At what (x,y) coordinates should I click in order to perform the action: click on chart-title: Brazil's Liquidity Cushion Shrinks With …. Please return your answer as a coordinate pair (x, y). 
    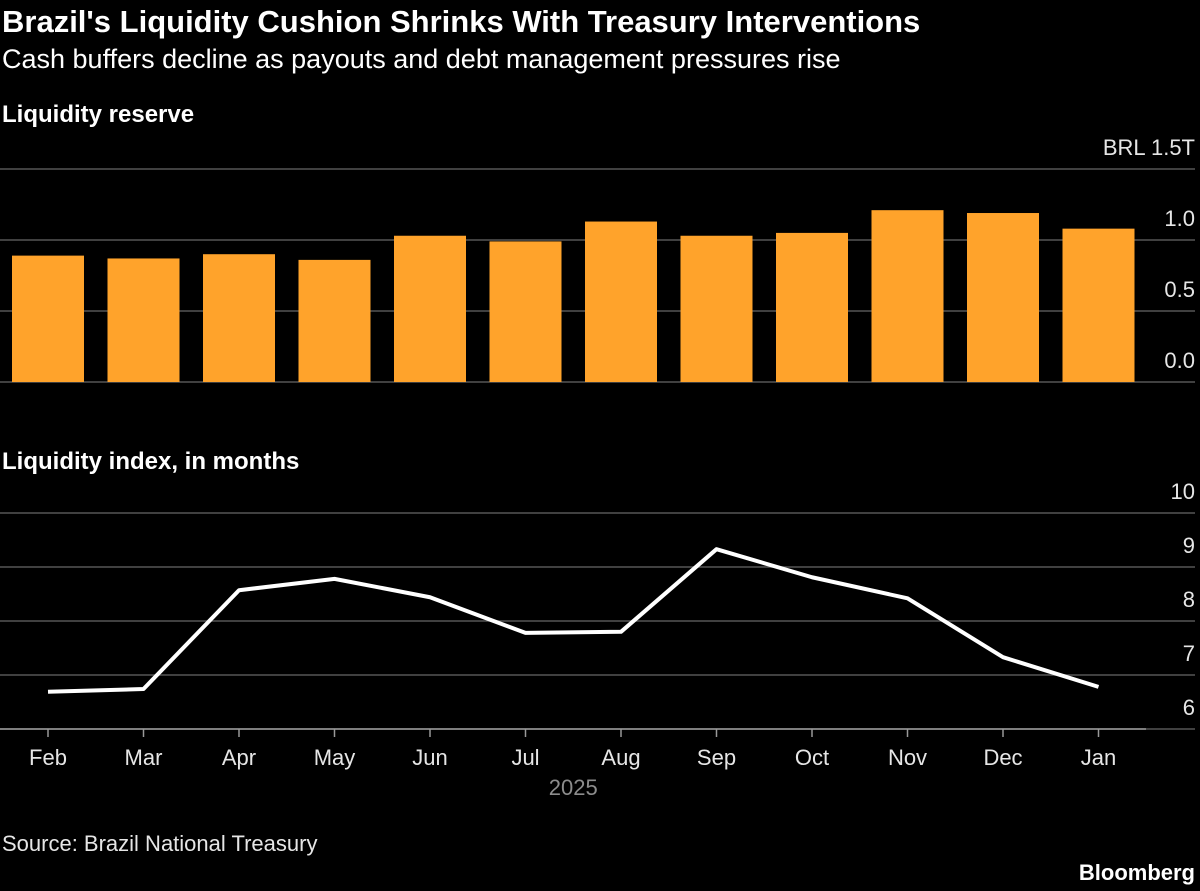
    Looking at the image, I should click on (461, 21).